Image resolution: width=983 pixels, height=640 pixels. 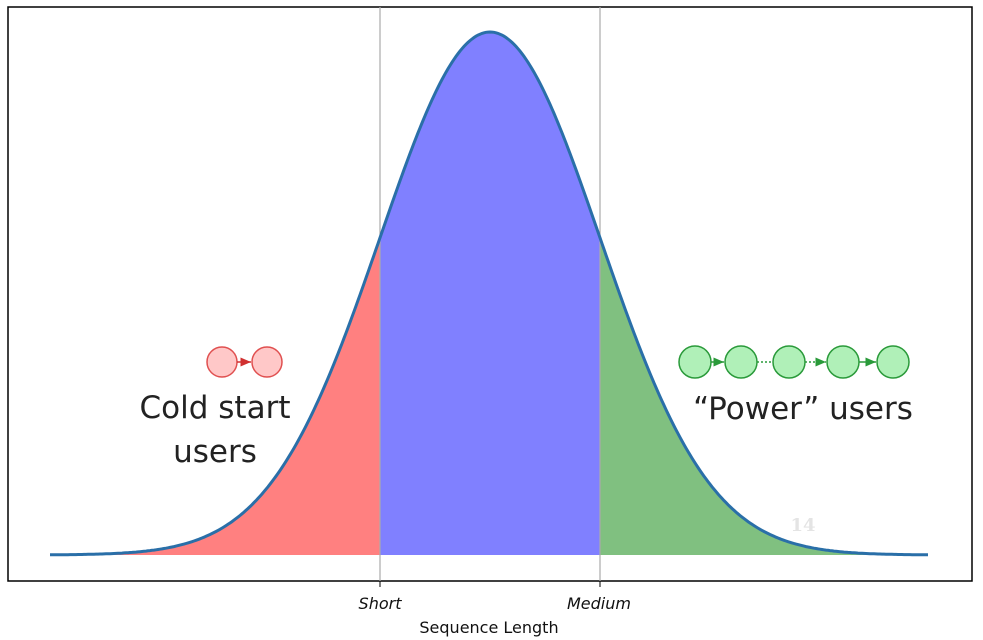 I want to click on x-tick-label: Short, so click(x=381, y=603).